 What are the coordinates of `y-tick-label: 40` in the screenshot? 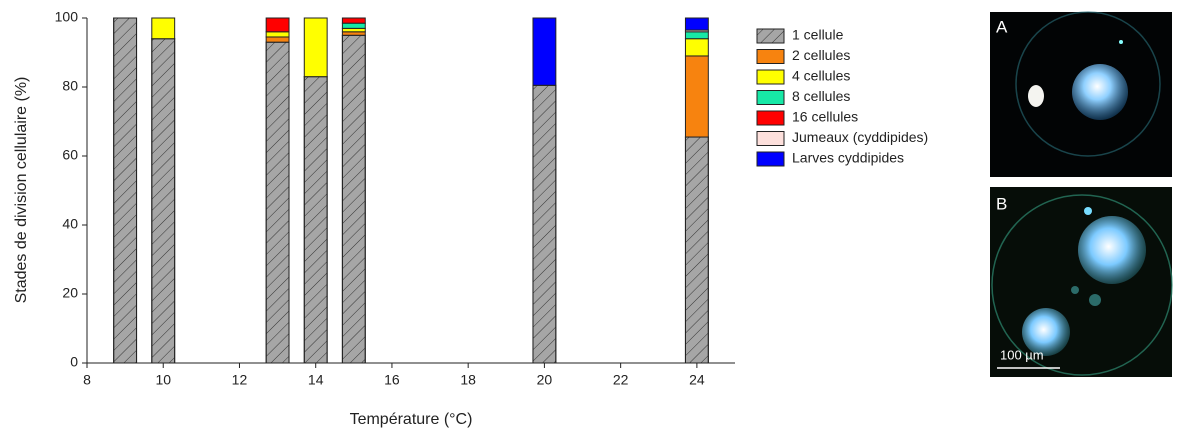 It's located at (70, 224).